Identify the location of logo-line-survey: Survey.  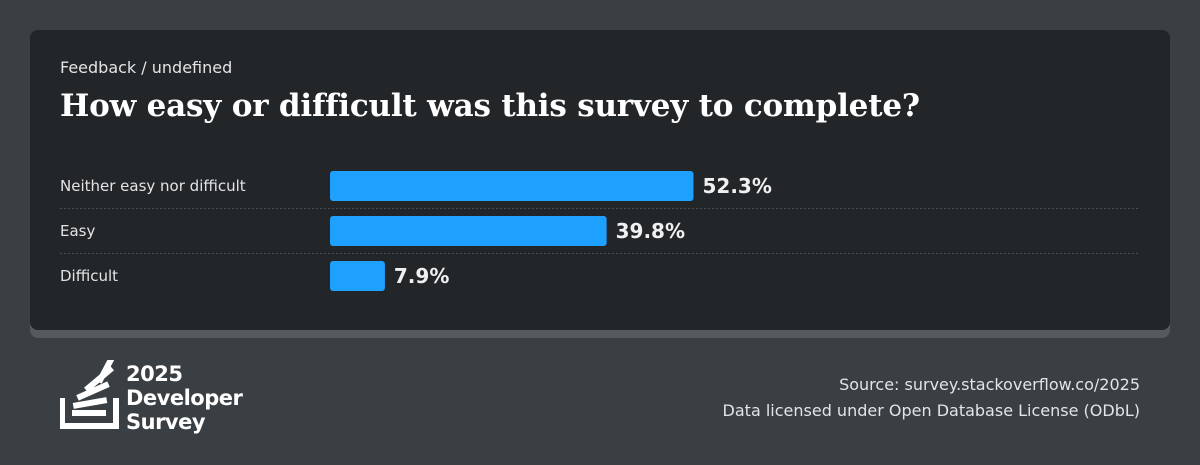
(166, 422).